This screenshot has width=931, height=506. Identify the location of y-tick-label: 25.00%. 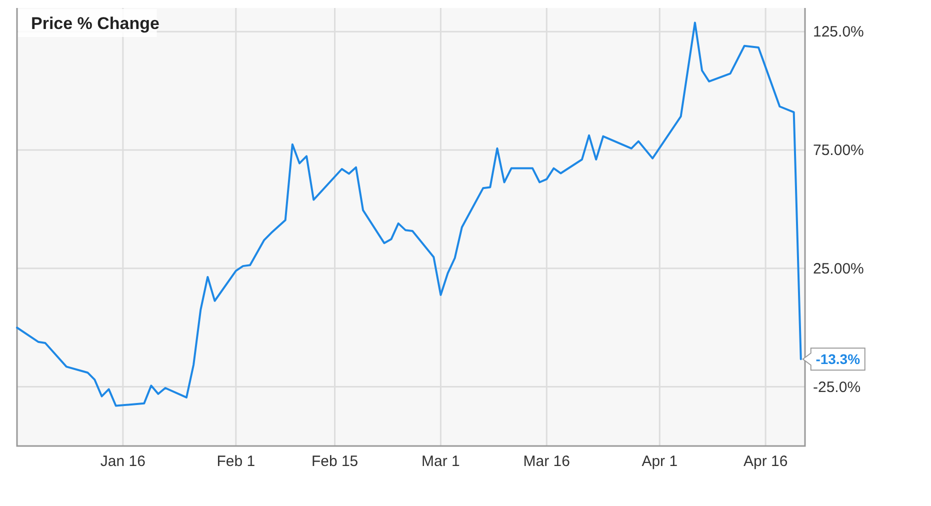
(838, 269).